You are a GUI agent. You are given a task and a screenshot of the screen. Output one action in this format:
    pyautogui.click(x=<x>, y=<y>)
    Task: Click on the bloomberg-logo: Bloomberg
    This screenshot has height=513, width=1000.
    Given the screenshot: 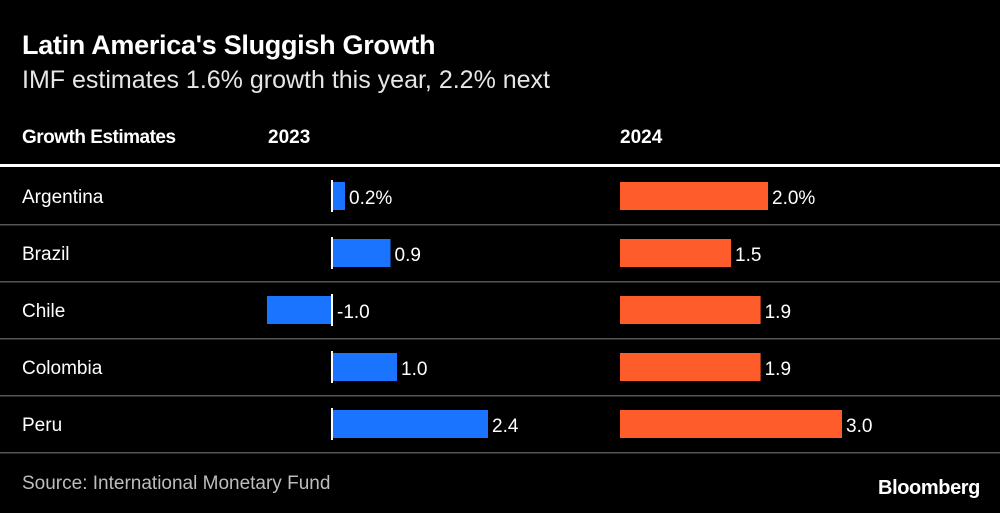 What is the action you would take?
    pyautogui.click(x=929, y=488)
    